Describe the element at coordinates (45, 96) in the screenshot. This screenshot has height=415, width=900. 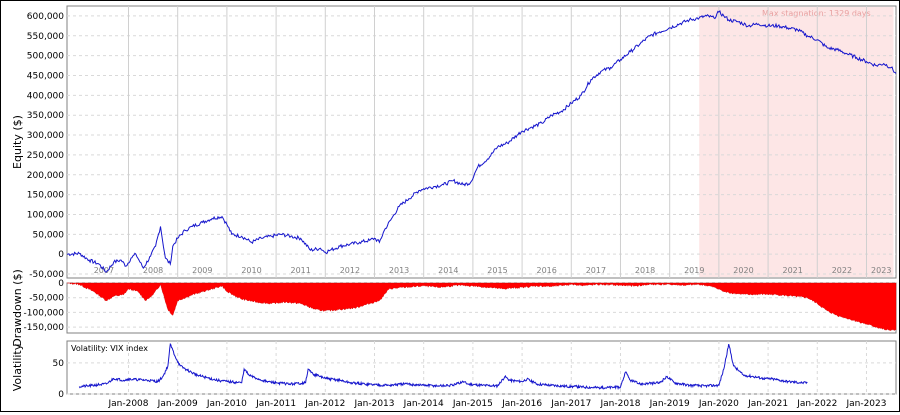
I see `equity-ytick-label: 400,000` at that location.